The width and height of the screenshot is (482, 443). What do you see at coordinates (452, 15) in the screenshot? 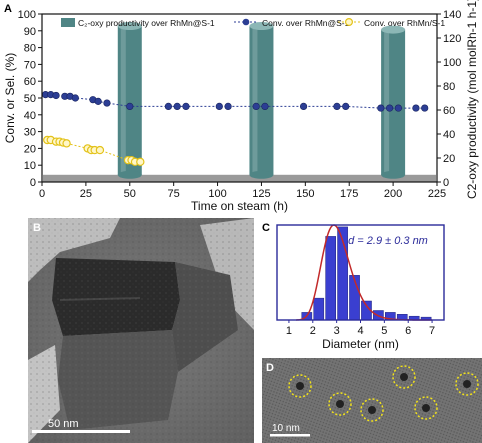
I see `right-tick-label: 140` at bounding box center [452, 15].